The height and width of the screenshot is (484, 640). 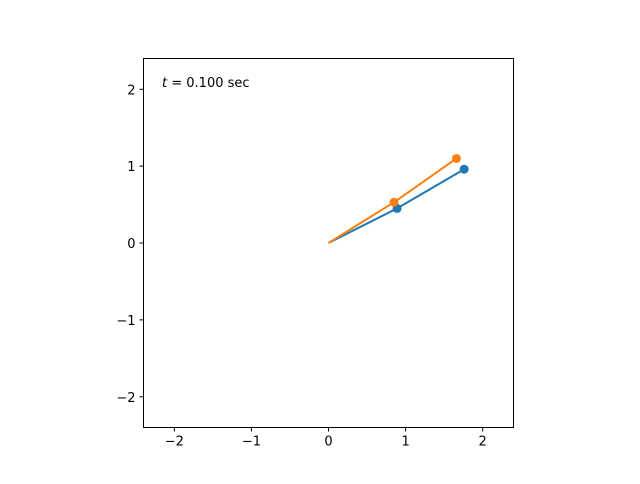 I want to click on x-axis: −2 −1 0 1 2, so click(x=326, y=438).